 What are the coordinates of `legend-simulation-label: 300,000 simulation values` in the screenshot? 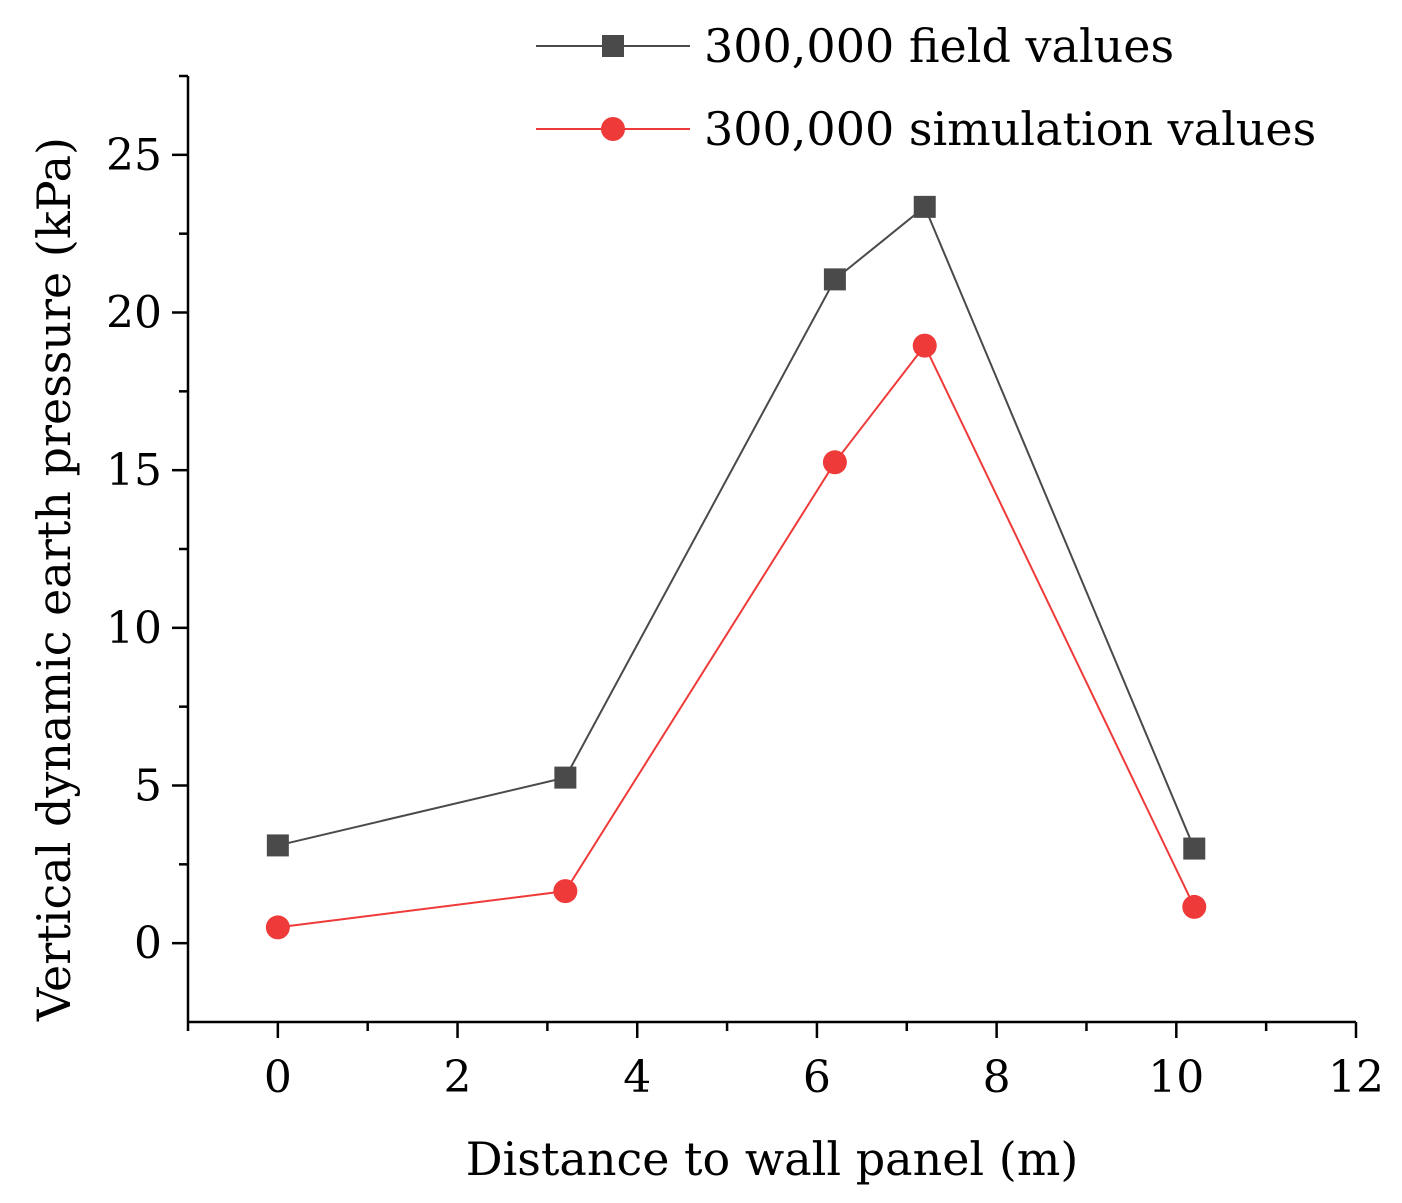 It's located at (1010, 129).